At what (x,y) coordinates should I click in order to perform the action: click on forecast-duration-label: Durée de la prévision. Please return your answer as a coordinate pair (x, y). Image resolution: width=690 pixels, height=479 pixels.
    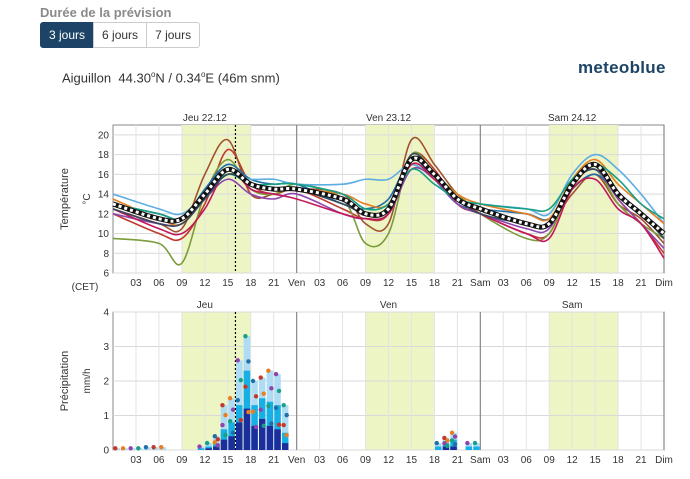
    Looking at the image, I should click on (106, 12).